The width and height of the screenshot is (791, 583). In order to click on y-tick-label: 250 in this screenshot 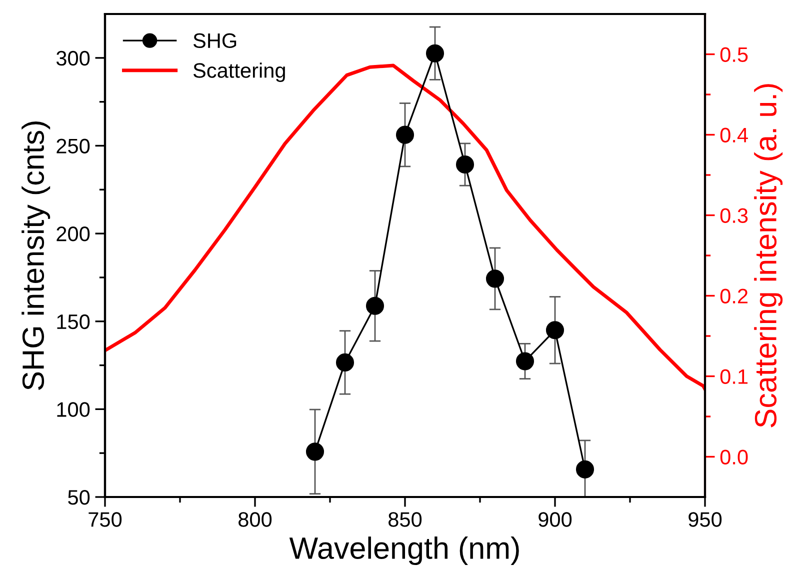, I will do `click(73, 146)`.